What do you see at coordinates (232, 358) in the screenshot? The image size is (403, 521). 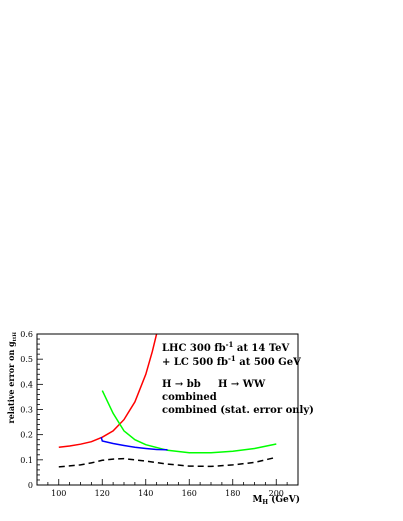 I see `annotation-line-2-sup: -1` at bounding box center [232, 358].